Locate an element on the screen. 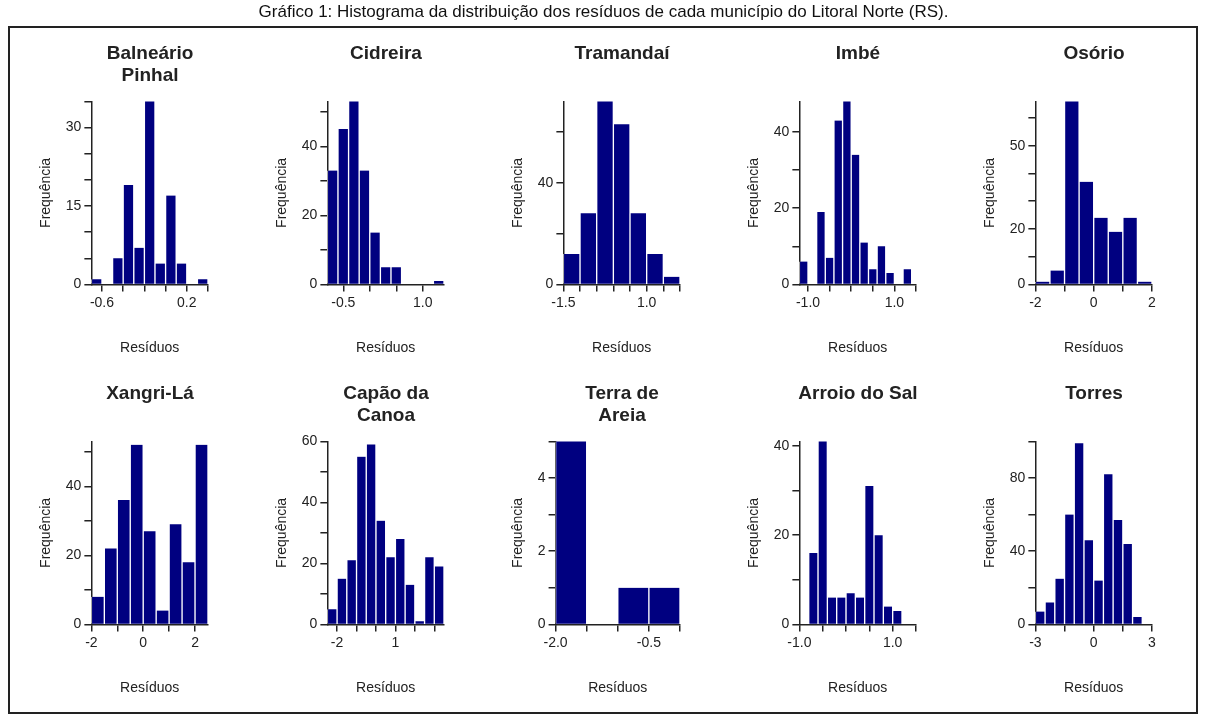 This screenshot has width=1207, height=720. y-tick-label: 80 is located at coordinates (1017, 476).